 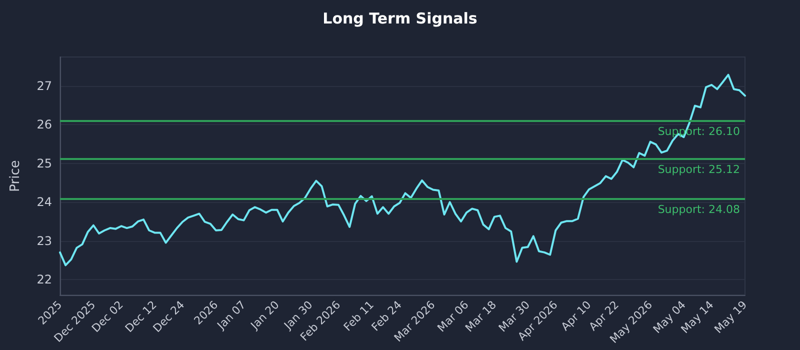 I want to click on y-tick-label: 26, so click(x=44, y=125).